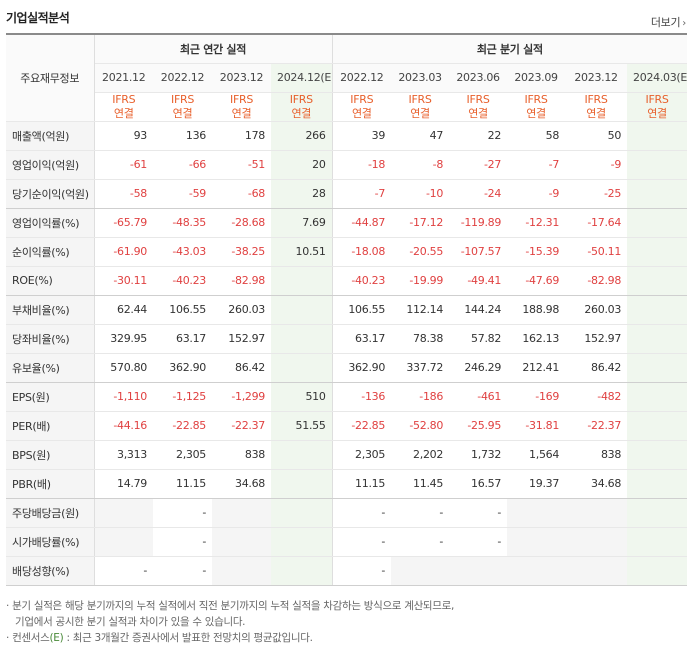 The image size is (694, 648). I want to click on table-cell: 212.41, so click(536, 368).